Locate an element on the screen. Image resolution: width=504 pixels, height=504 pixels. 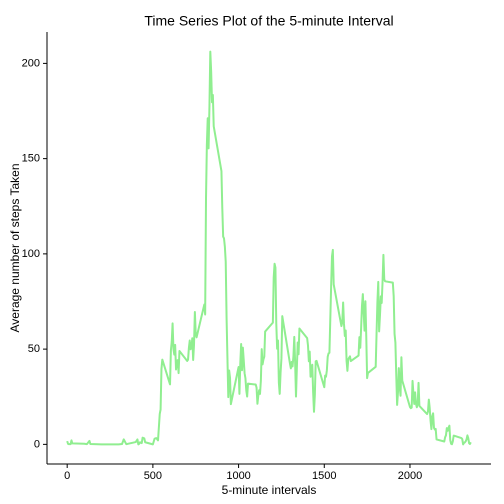
x-tick-label: 0 is located at coordinates (67, 476).